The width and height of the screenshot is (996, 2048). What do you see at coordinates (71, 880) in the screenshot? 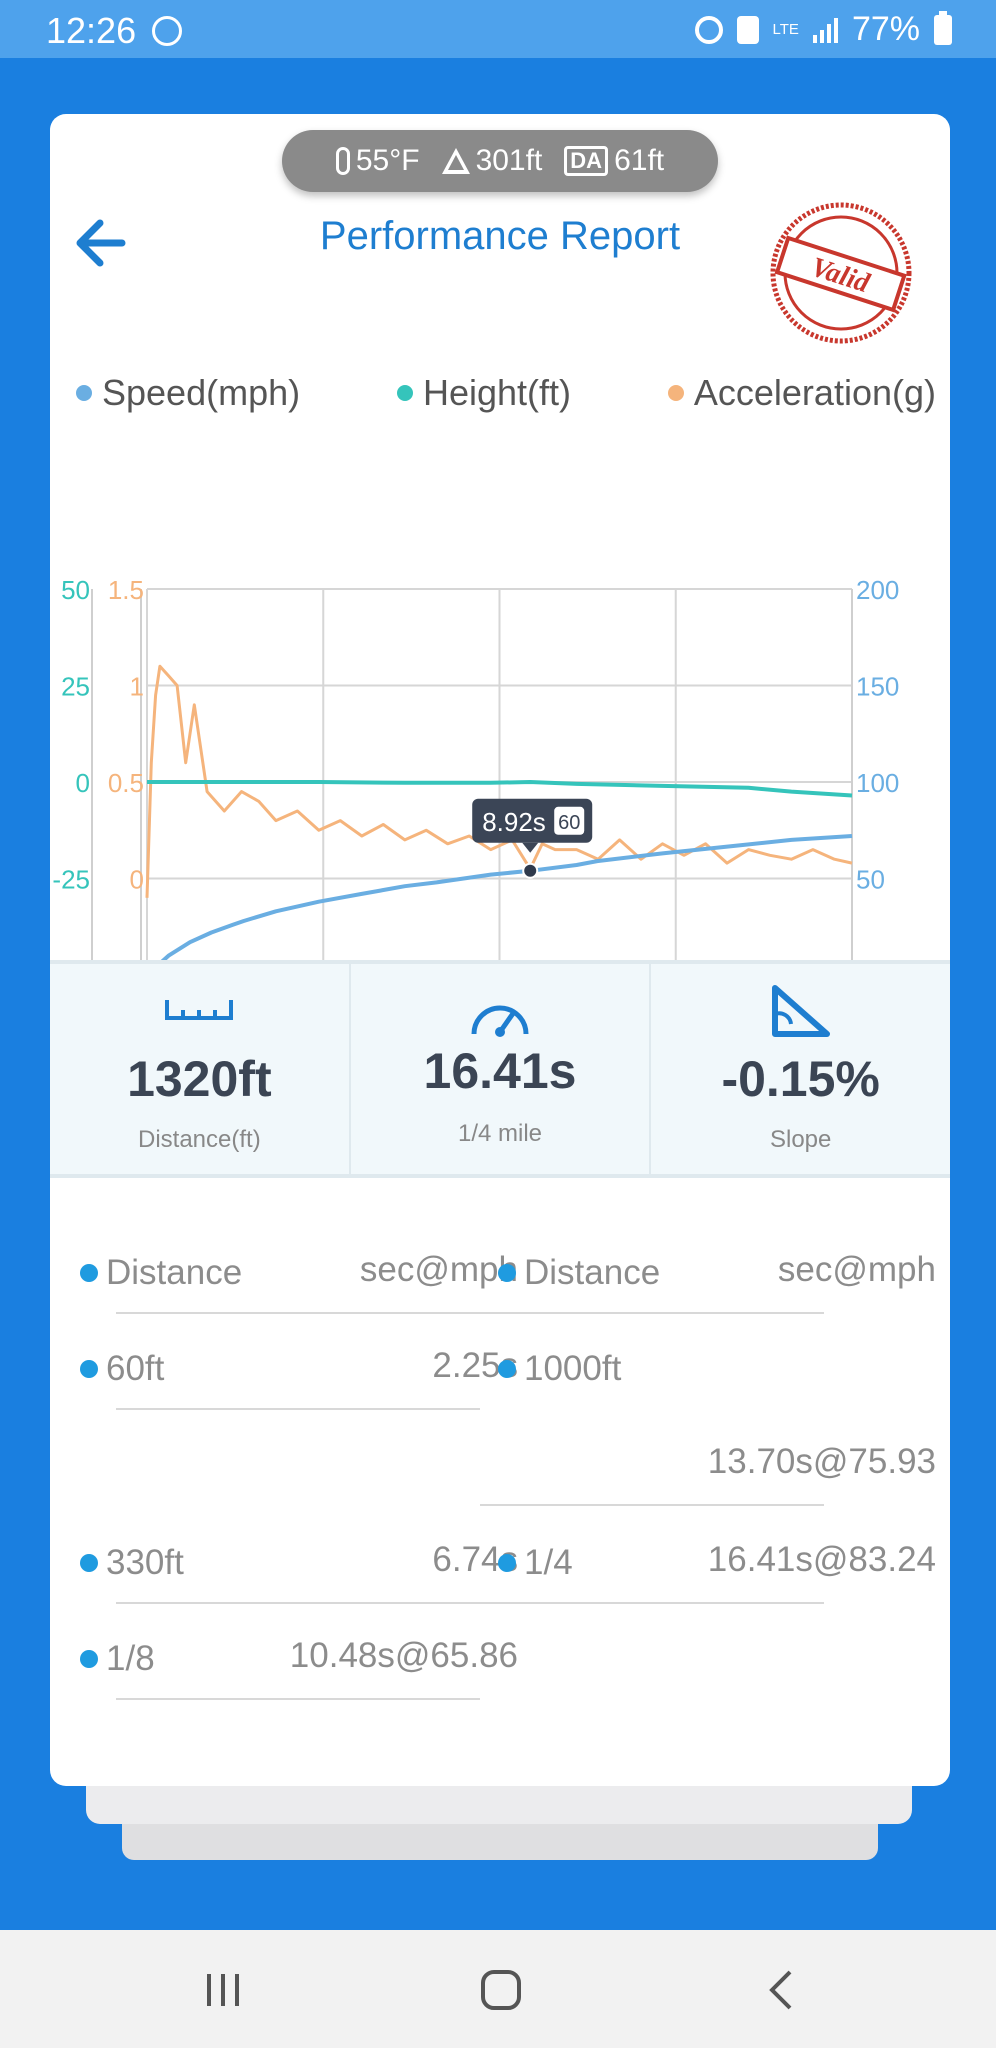
I see `height-axis-tick: -25` at bounding box center [71, 880].